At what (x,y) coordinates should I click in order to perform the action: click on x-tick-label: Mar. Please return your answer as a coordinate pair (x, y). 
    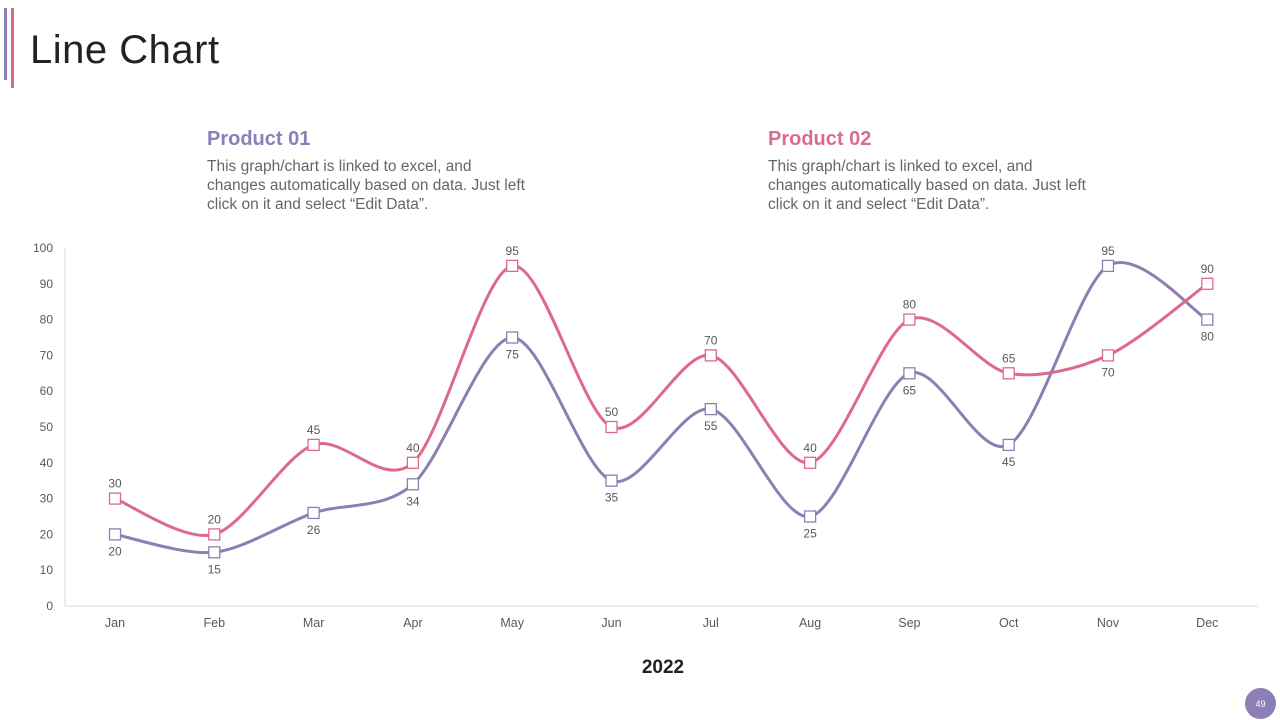
    Looking at the image, I should click on (314, 623).